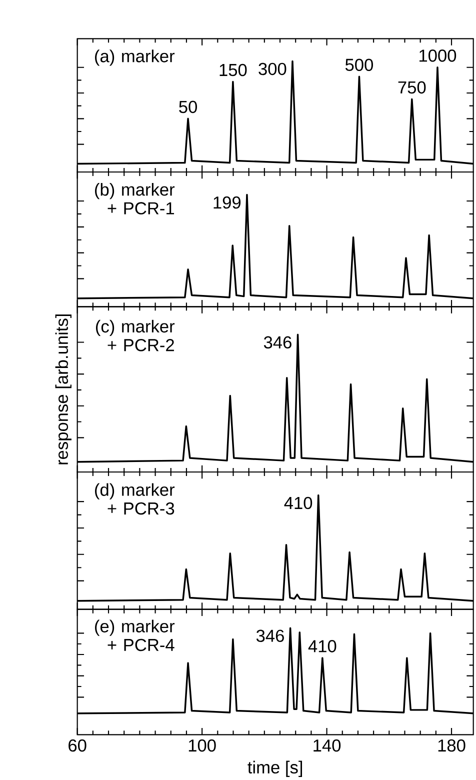  I want to click on x-tick-label: 60, so click(77, 745).